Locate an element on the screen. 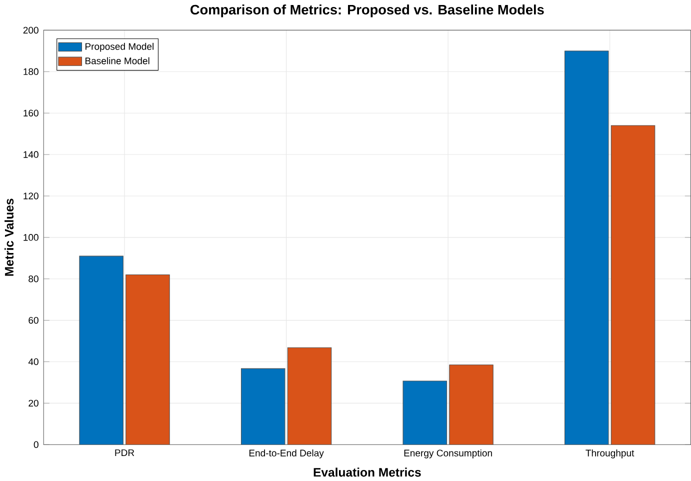  y-tick-label: 0 is located at coordinates (36, 444).